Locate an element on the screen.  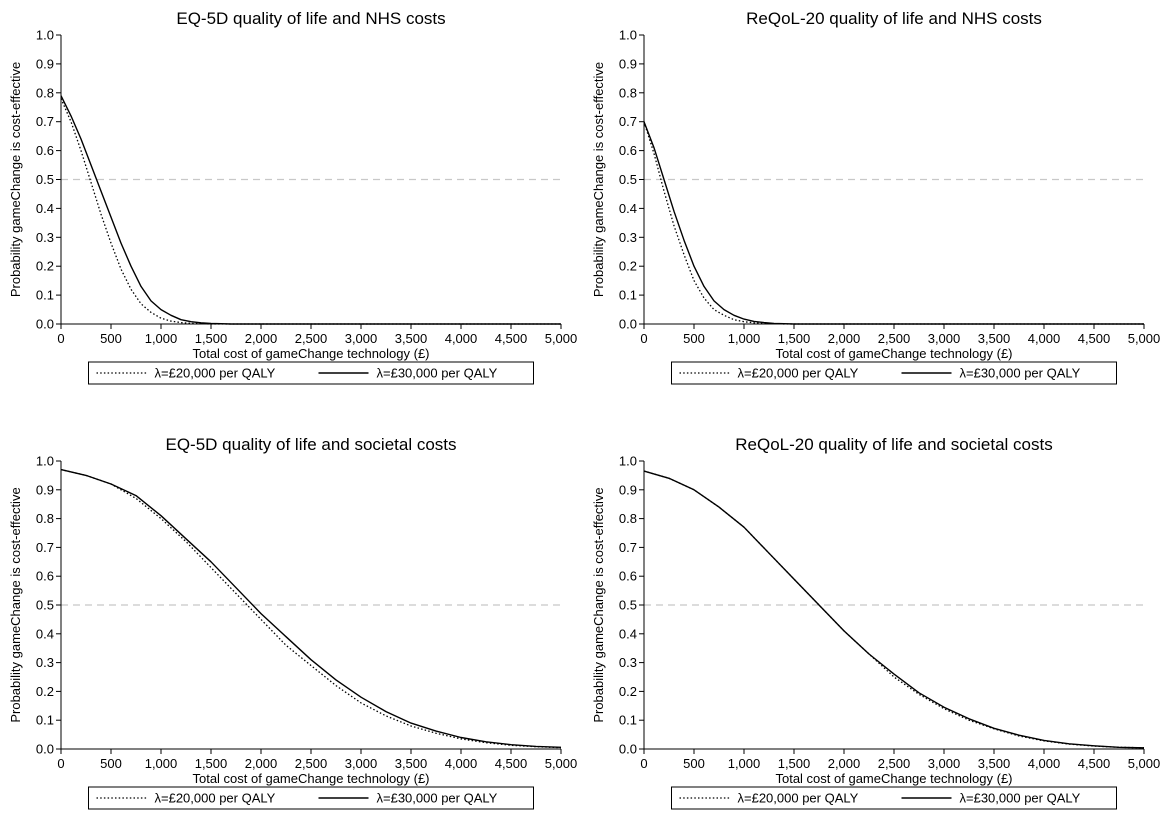
chart-title: EQ-5D quality of life and NHS costs is located at coordinates (310, 18).